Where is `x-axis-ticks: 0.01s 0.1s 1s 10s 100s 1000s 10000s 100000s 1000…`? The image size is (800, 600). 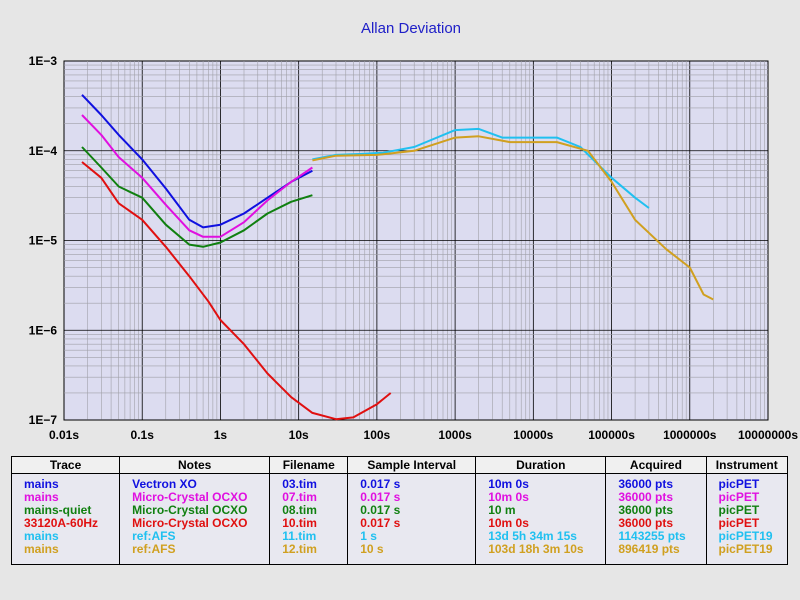 x-axis-ticks: 0.01s 0.1s 1s 10s 100s 1000s 10000s 100000s 1000… is located at coordinates (423, 435).